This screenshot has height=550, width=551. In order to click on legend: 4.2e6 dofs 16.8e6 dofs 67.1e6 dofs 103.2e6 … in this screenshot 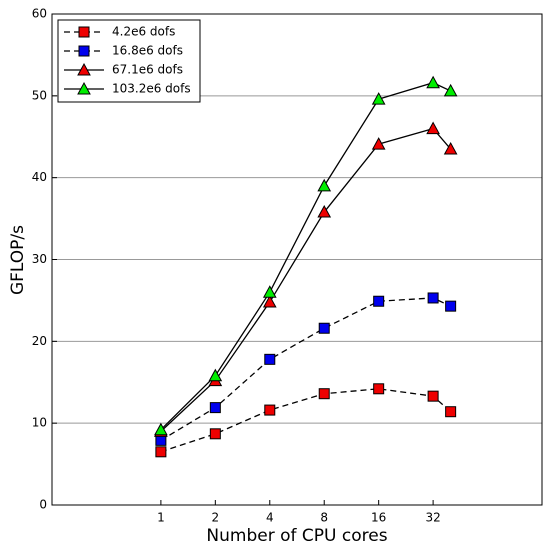, I will do `click(129, 61)`.